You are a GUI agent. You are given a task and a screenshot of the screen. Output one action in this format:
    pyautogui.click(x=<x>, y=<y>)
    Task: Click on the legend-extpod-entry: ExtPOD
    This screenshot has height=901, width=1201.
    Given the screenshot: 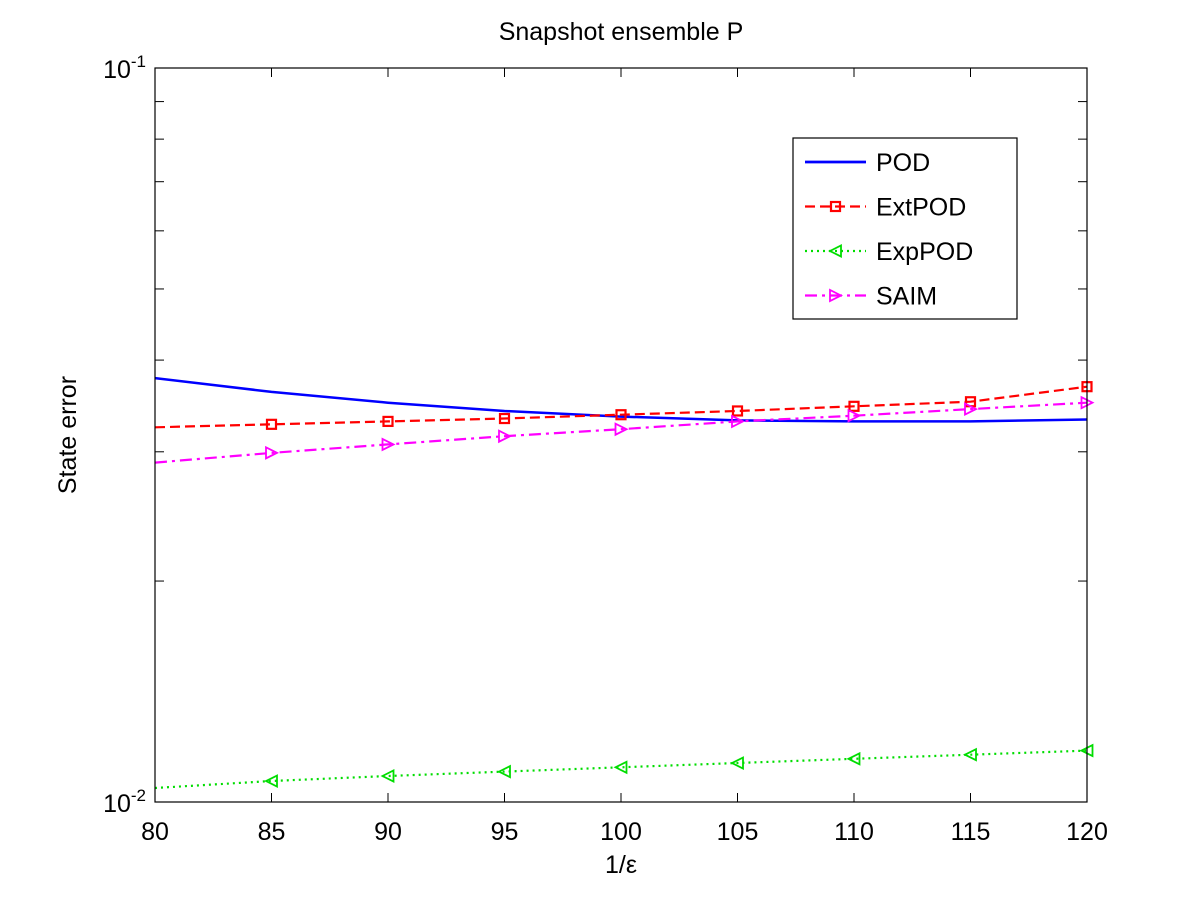 What is the action you would take?
    pyautogui.click(x=885, y=208)
    